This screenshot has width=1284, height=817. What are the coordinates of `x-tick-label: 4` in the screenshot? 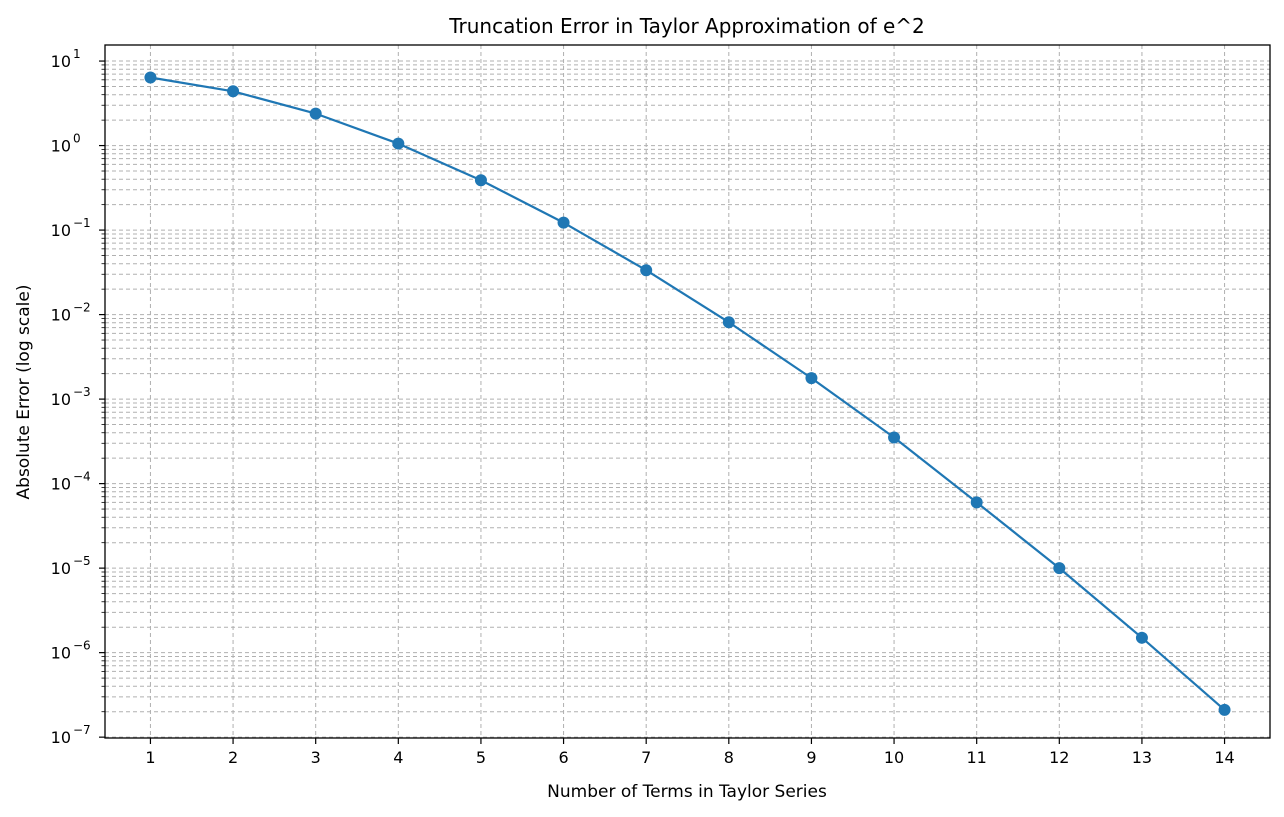 It's located at (398, 757).